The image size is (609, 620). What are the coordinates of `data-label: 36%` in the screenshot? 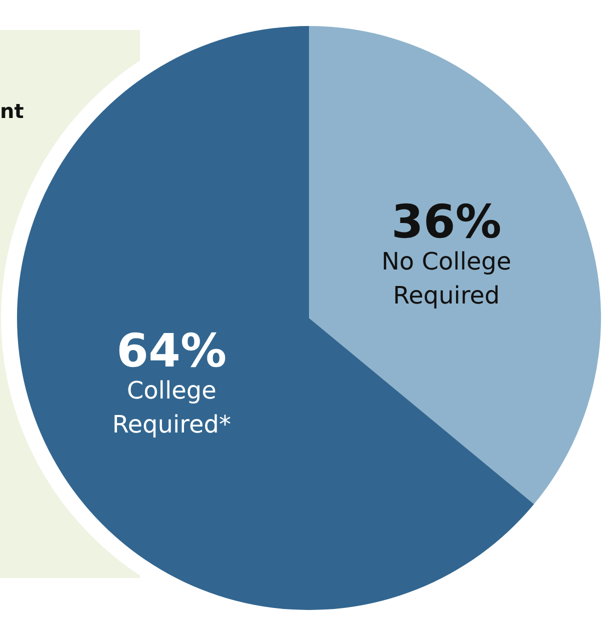 It's located at (446, 221).